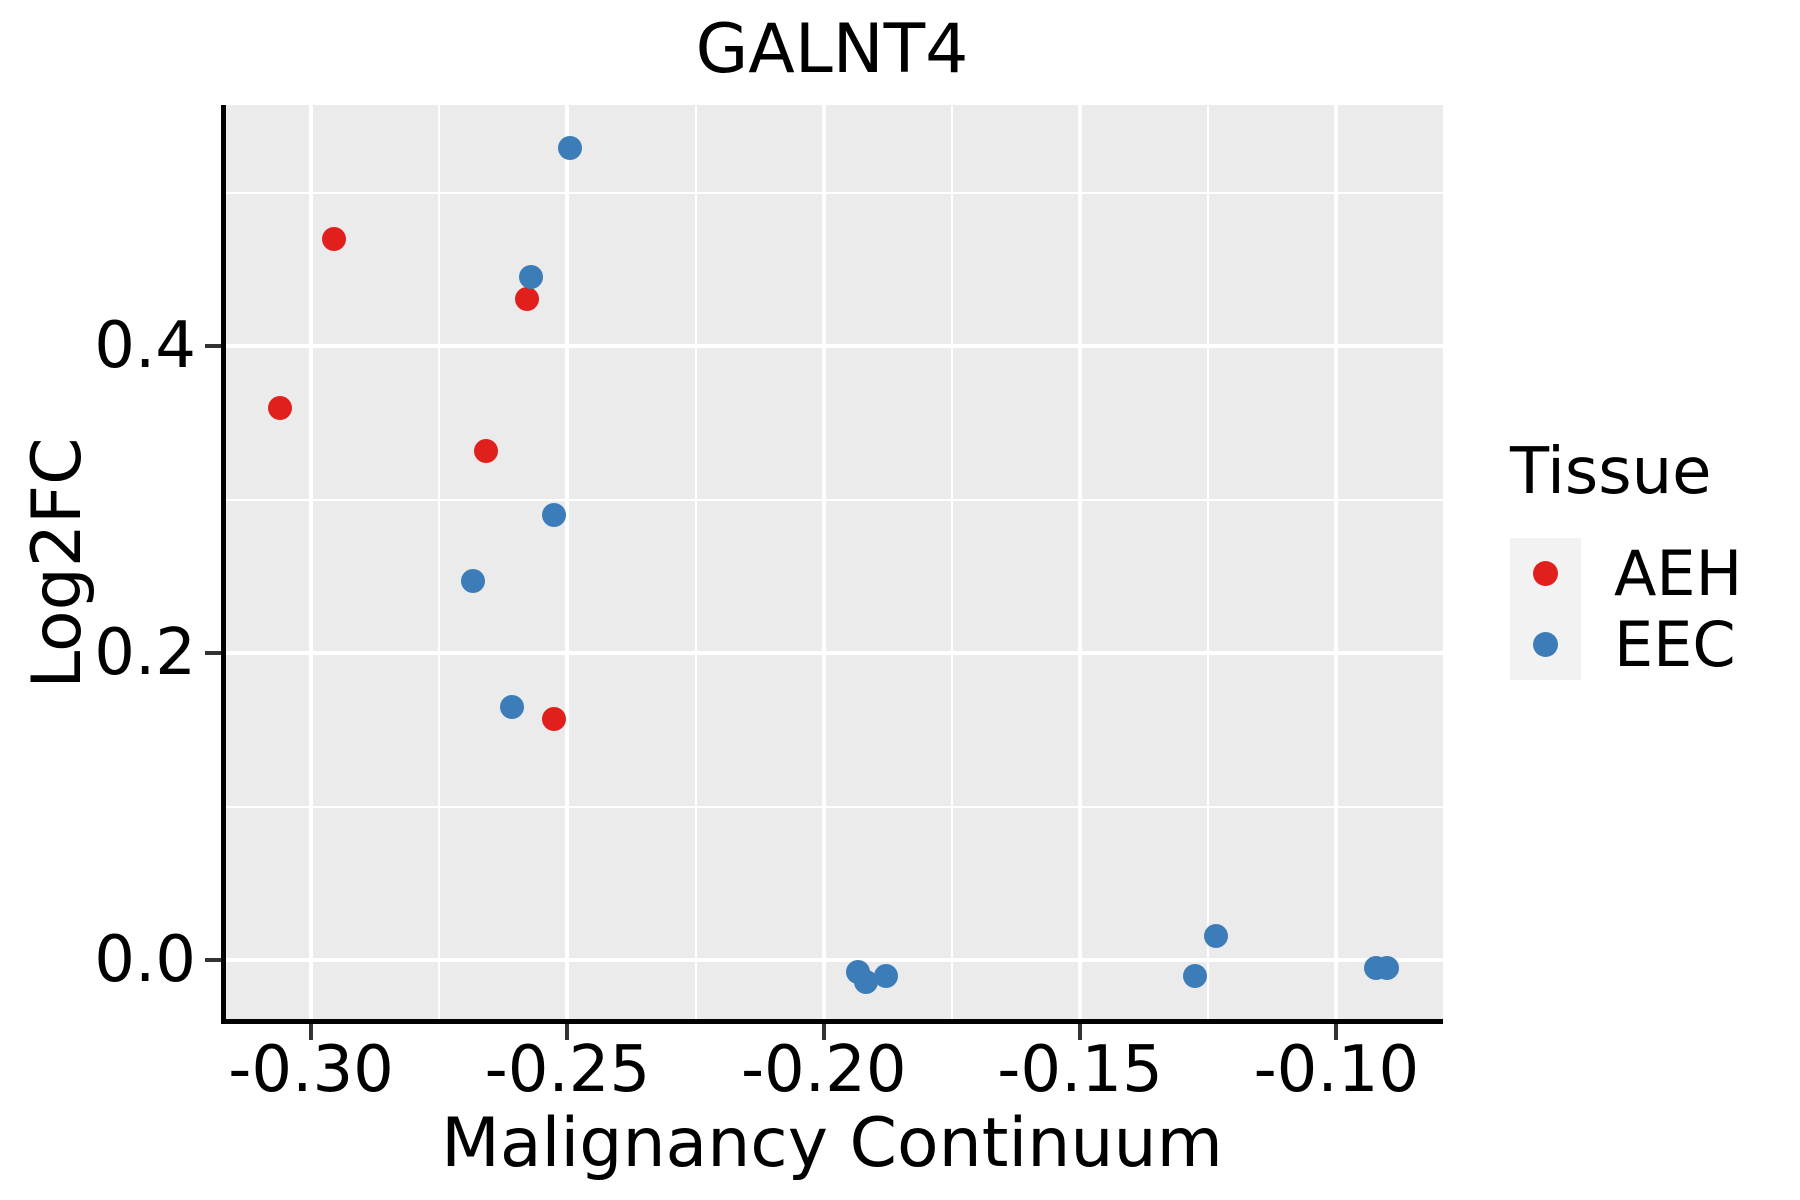  What do you see at coordinates (1336, 1070) in the screenshot?
I see `x-tick-label: -0.10` at bounding box center [1336, 1070].